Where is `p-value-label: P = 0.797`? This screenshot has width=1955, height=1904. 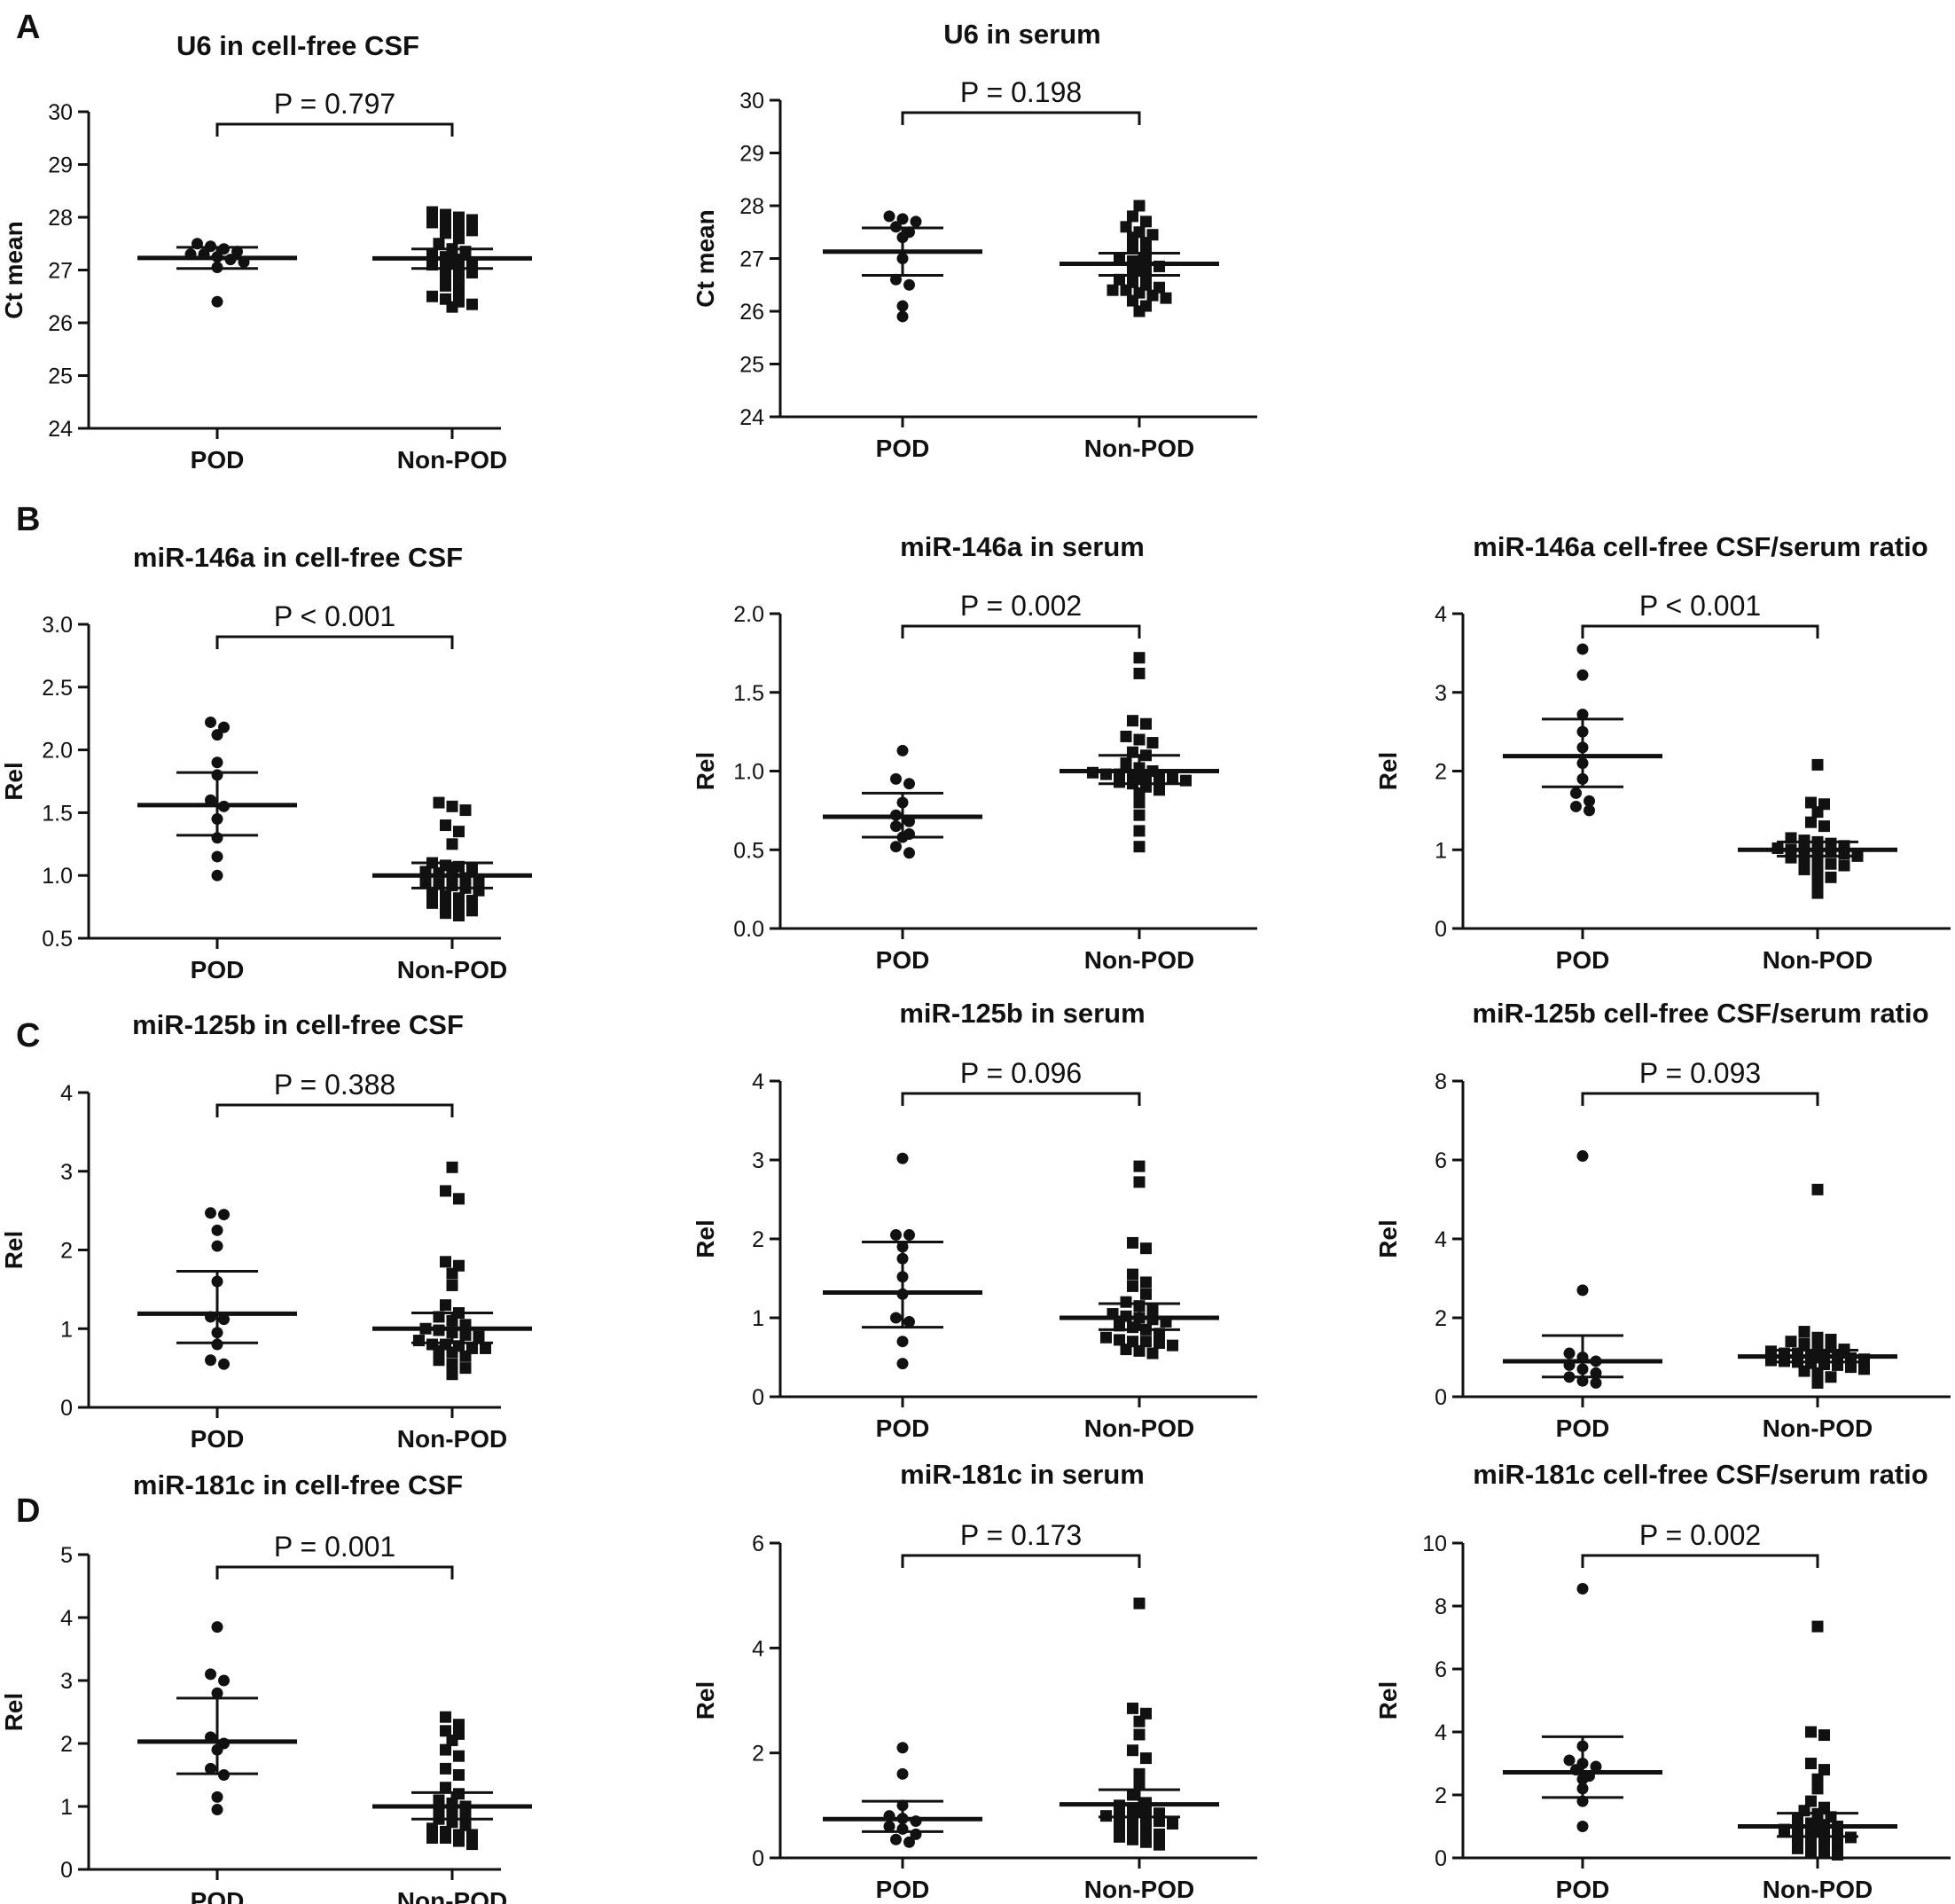 p-value-label: P = 0.797 is located at coordinates (334, 104).